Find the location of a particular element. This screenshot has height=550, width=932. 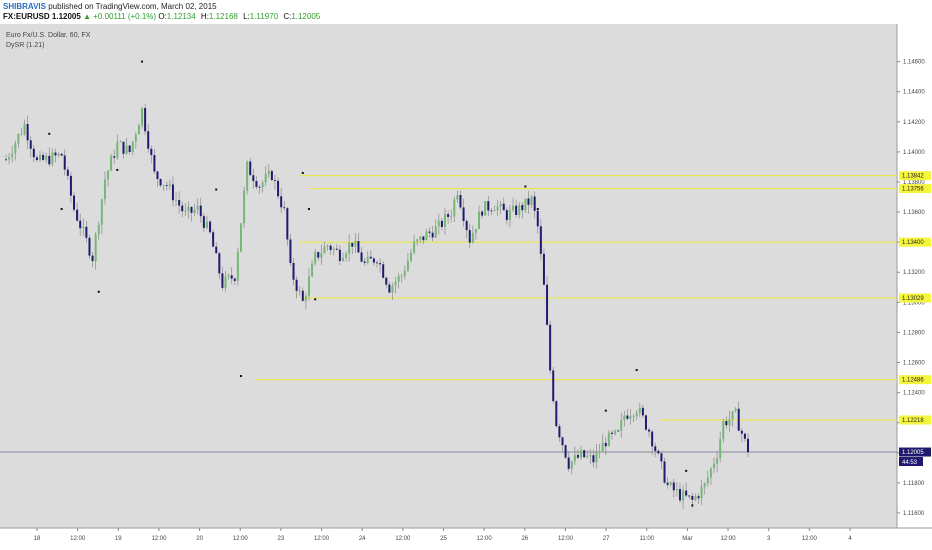

high-key: H: is located at coordinates (204, 16).